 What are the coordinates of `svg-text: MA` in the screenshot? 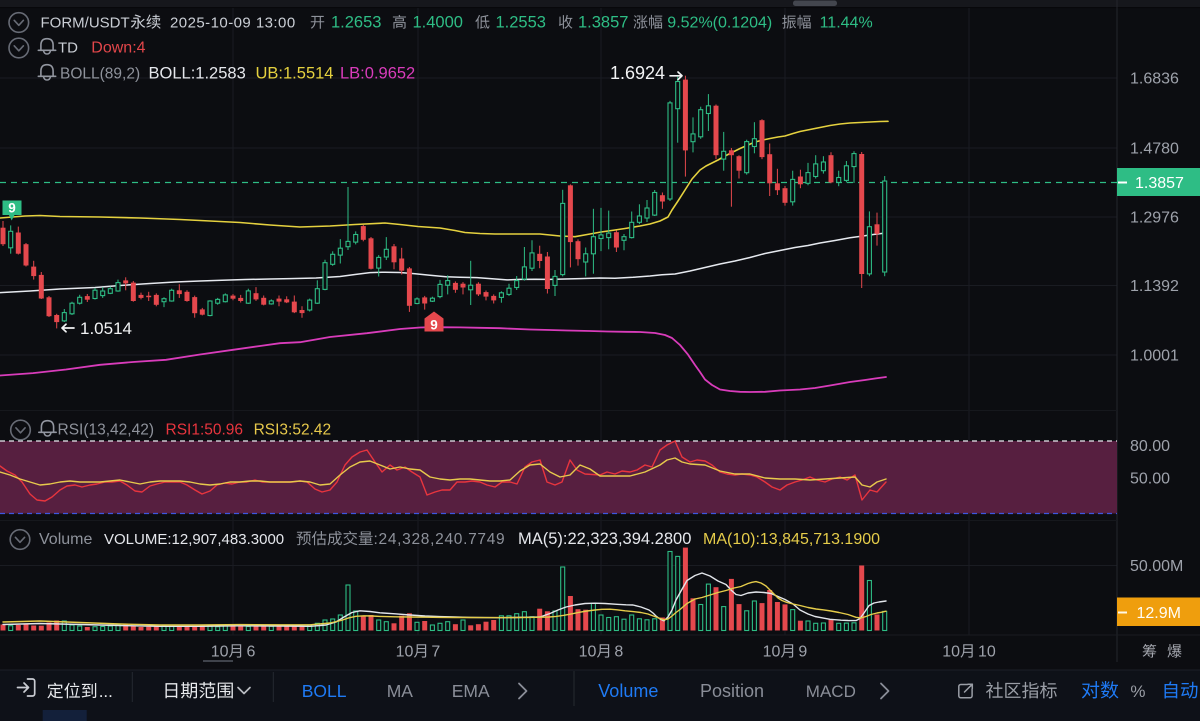 It's located at (400, 691).